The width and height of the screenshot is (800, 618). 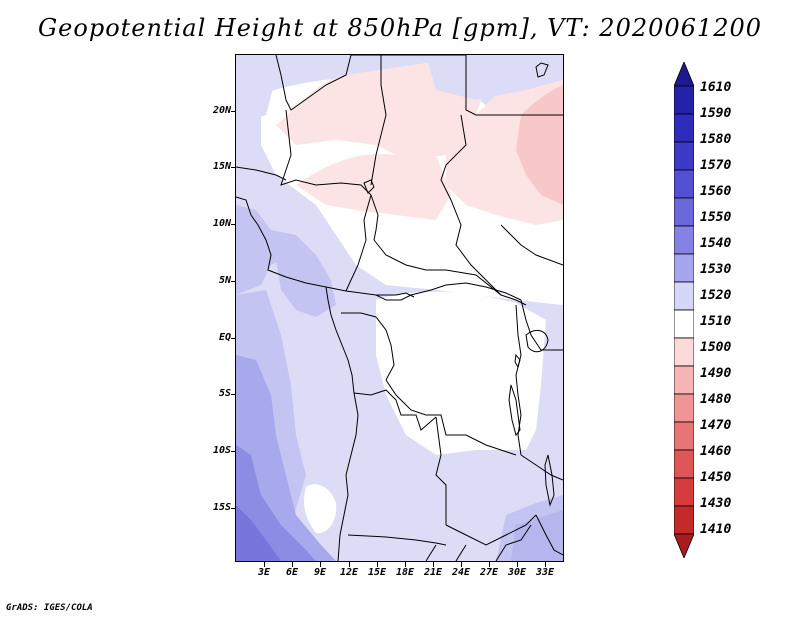 I want to click on colorbar-label: 1460, so click(x=716, y=451).